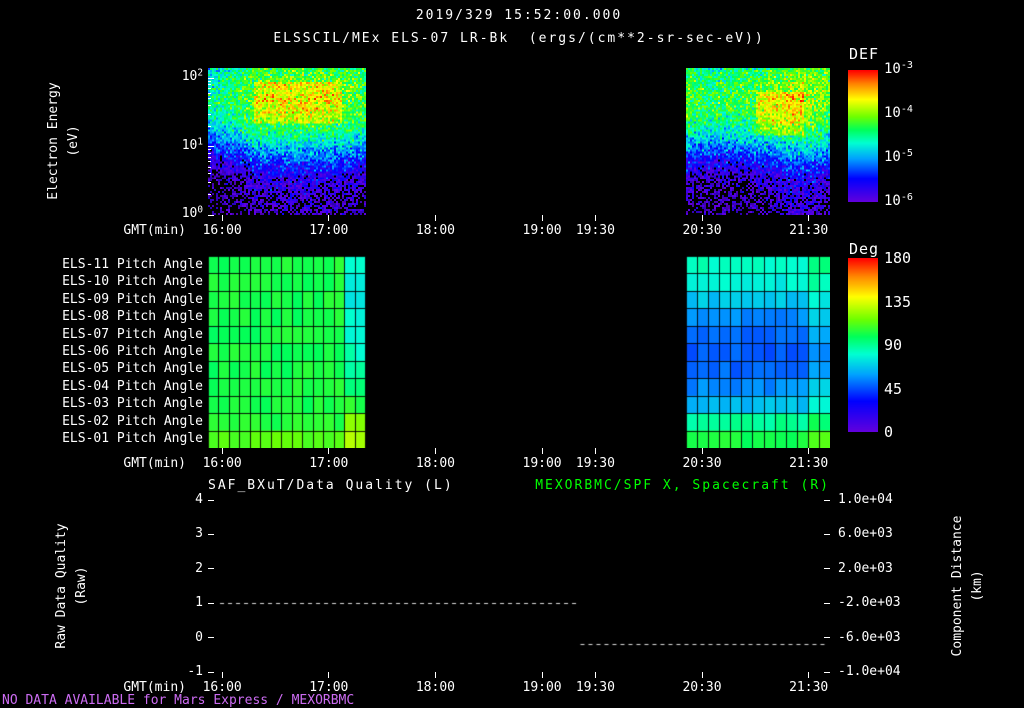  Describe the element at coordinates (195, 671) in the screenshot. I see `quality-tick-label: -1` at that location.